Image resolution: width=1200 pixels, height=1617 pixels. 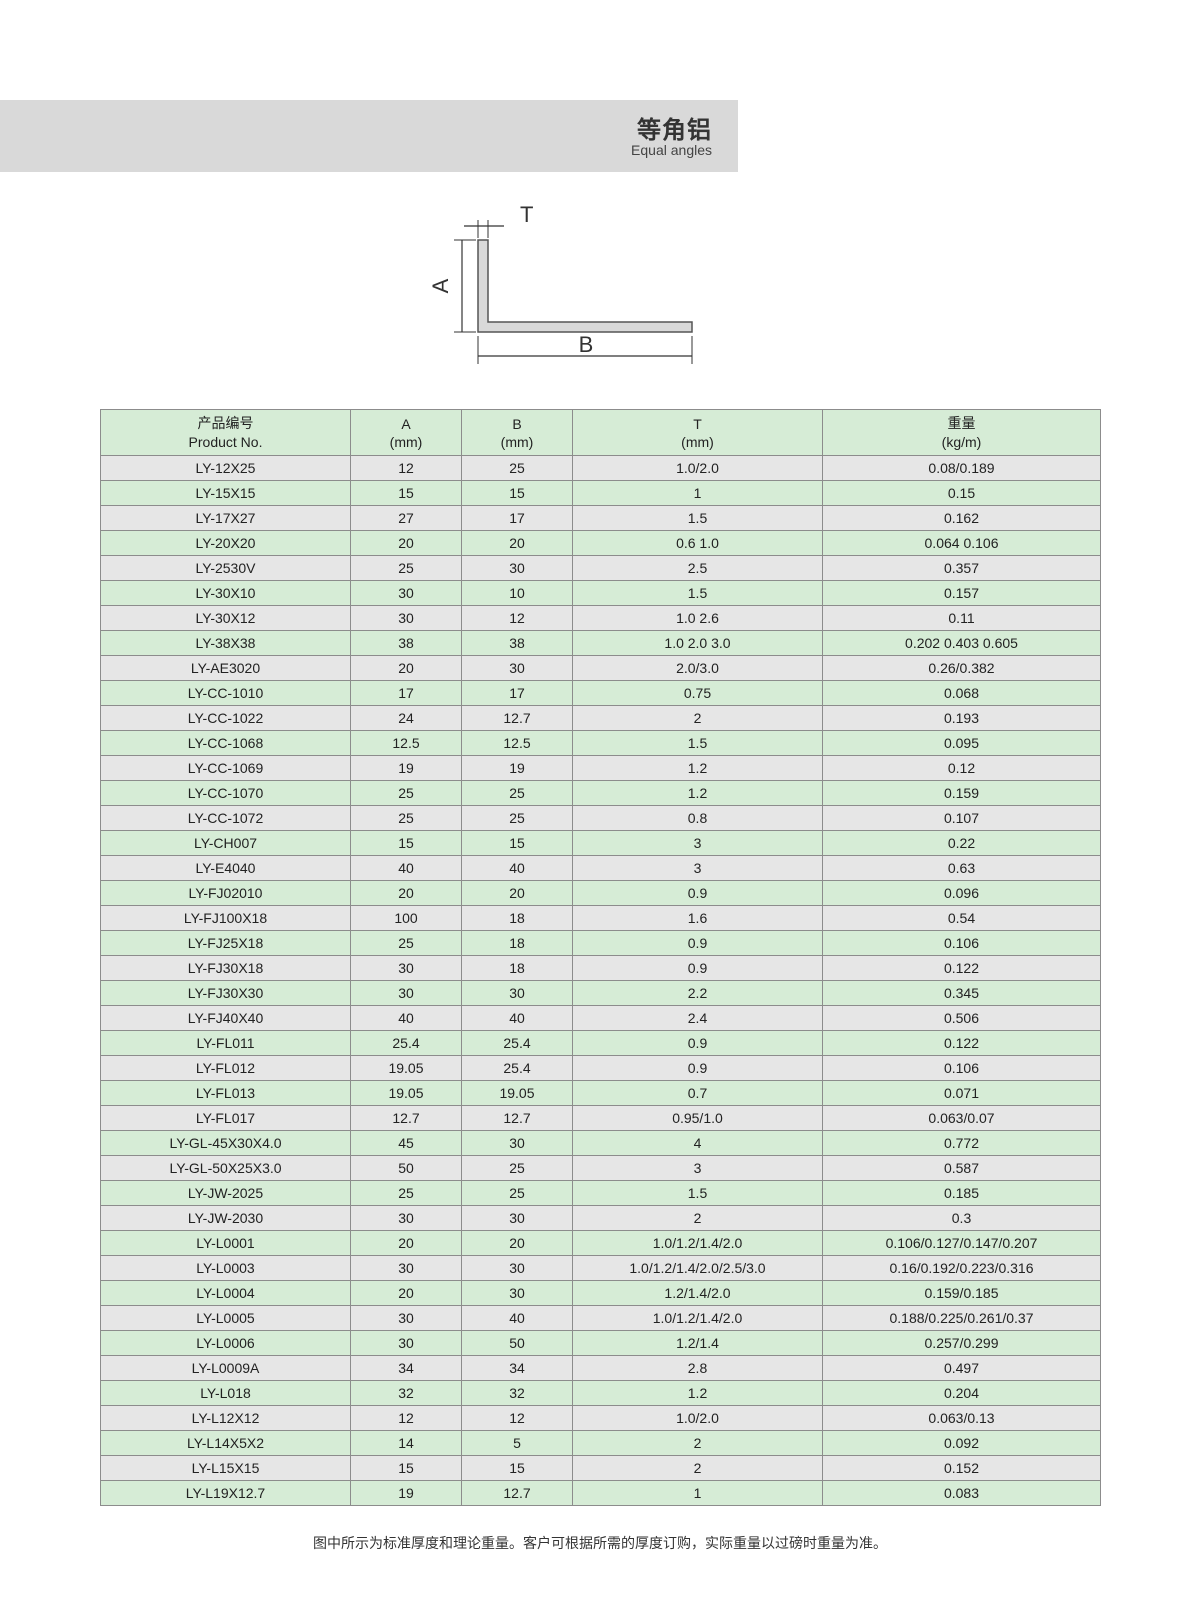 I want to click on cell-t: 0.7, so click(x=697, y=1093).